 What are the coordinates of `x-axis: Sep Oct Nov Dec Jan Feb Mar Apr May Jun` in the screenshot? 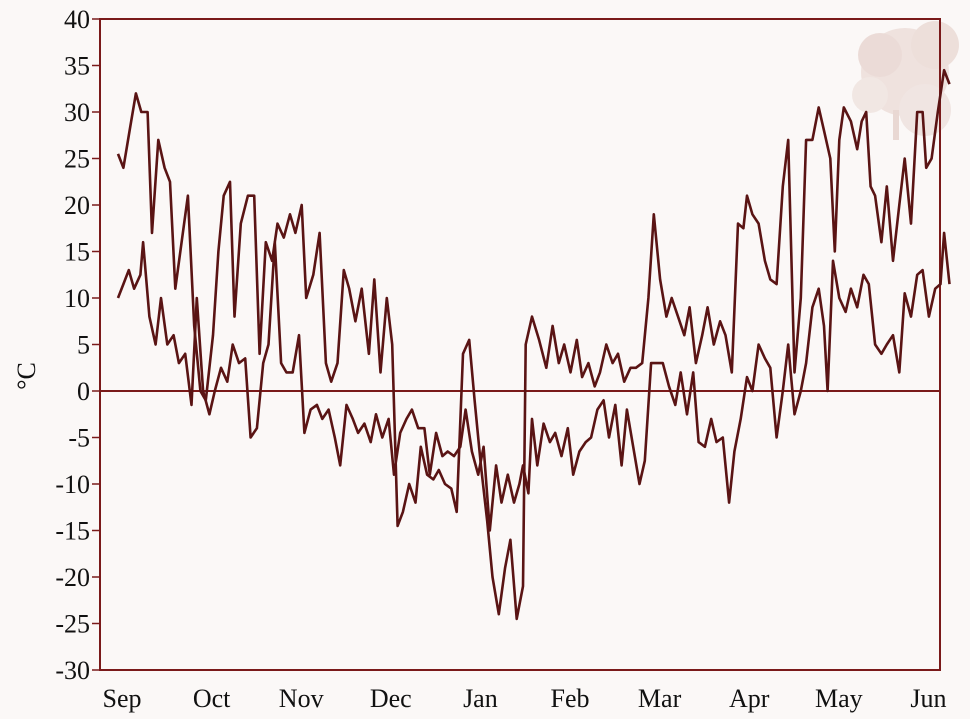 It's located at (525, 698).